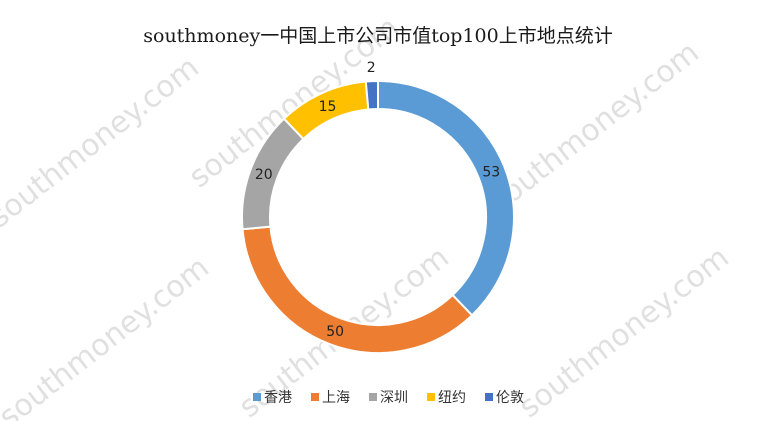 This screenshot has height=421, width=757. I want to click on chart-title: southmoney一中国上市公司市值top100上市地点统计, so click(377, 36).